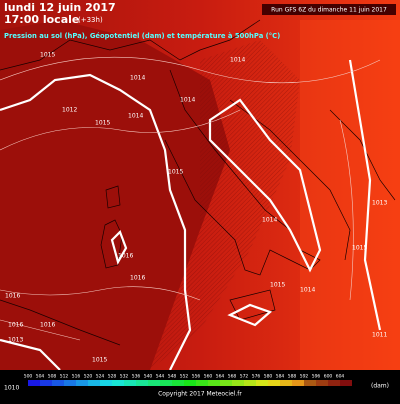 This screenshot has height=404, width=400. I want to click on colorbar-tick-label: 516, so click(76, 377).